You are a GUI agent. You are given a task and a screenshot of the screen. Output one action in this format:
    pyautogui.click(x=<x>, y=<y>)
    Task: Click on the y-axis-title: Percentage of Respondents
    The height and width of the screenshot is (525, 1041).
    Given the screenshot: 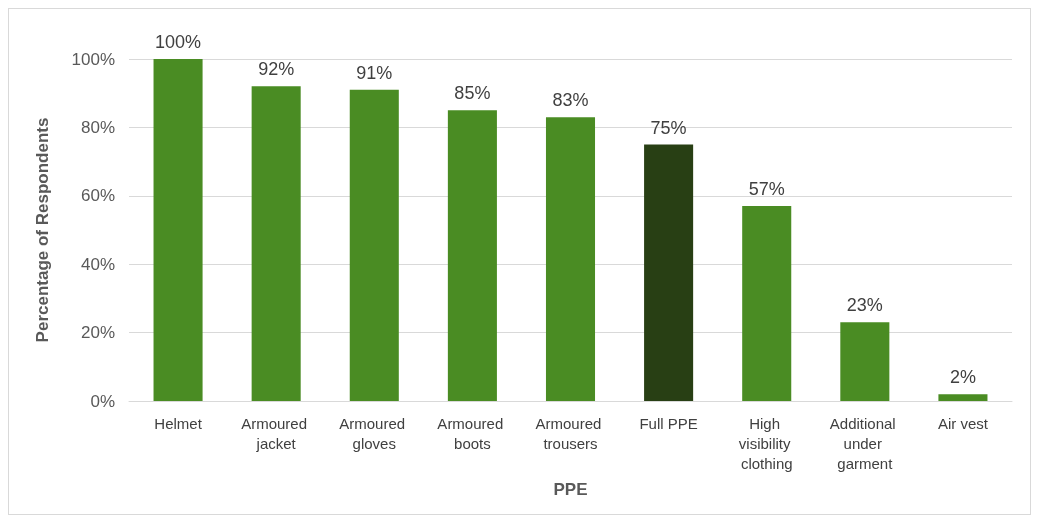 What is the action you would take?
    pyautogui.click(x=42, y=230)
    